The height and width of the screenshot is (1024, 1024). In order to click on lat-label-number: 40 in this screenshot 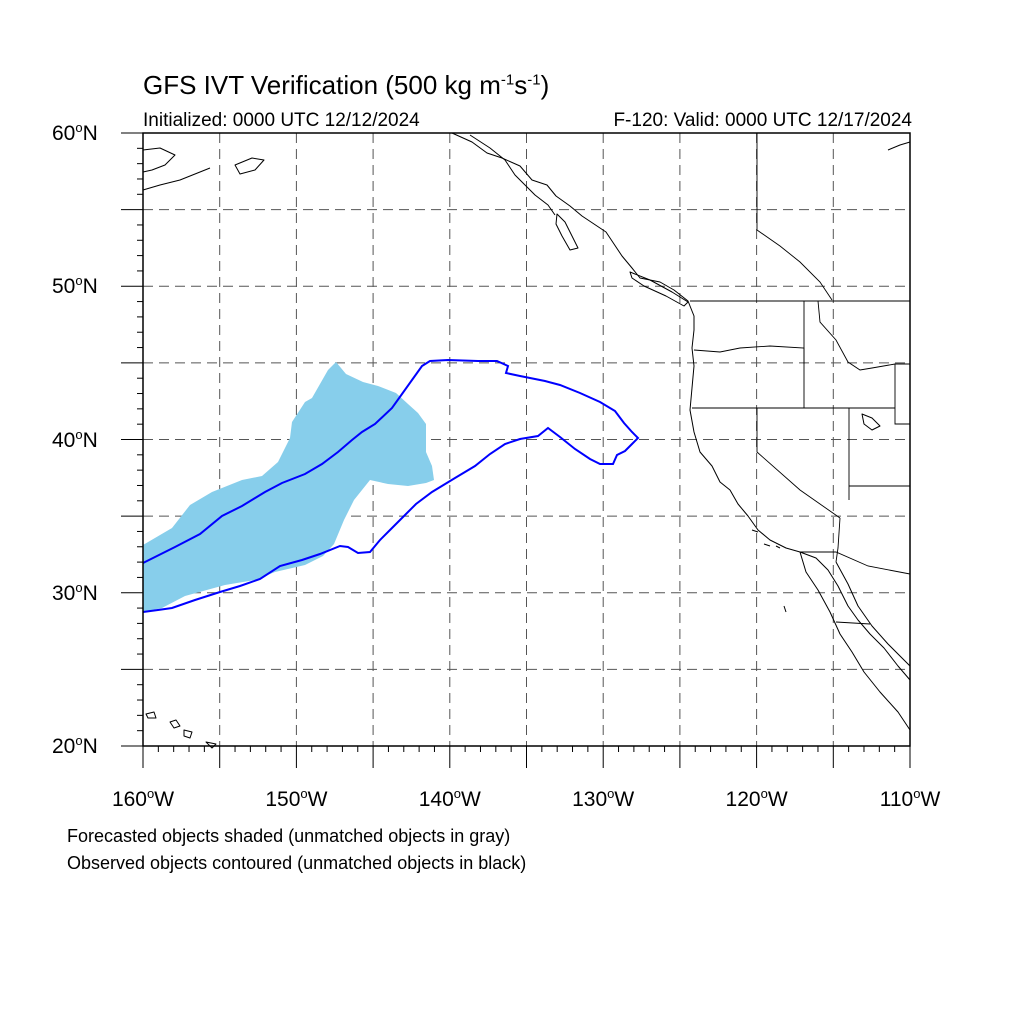, I will do `click(64, 440)`.